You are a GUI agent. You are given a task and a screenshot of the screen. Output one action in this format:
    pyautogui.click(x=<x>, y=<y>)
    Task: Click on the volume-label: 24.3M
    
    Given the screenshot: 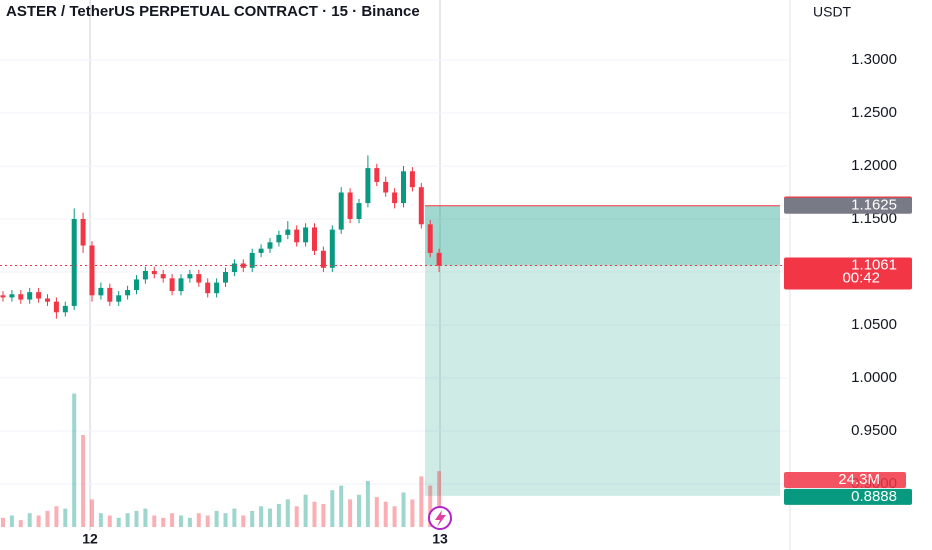 What is the action you would take?
    pyautogui.click(x=859, y=479)
    